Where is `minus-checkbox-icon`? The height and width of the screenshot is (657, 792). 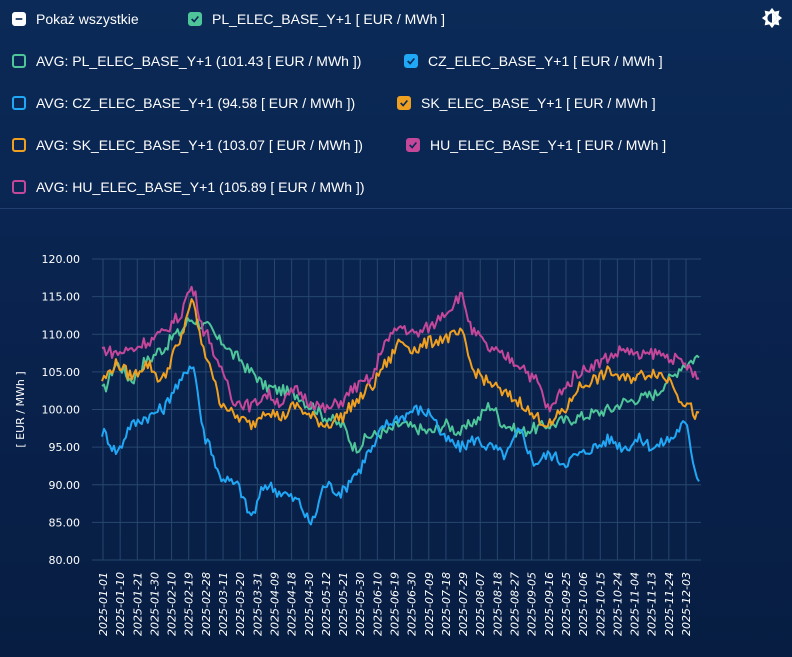 minus-checkbox-icon is located at coordinates (19, 19).